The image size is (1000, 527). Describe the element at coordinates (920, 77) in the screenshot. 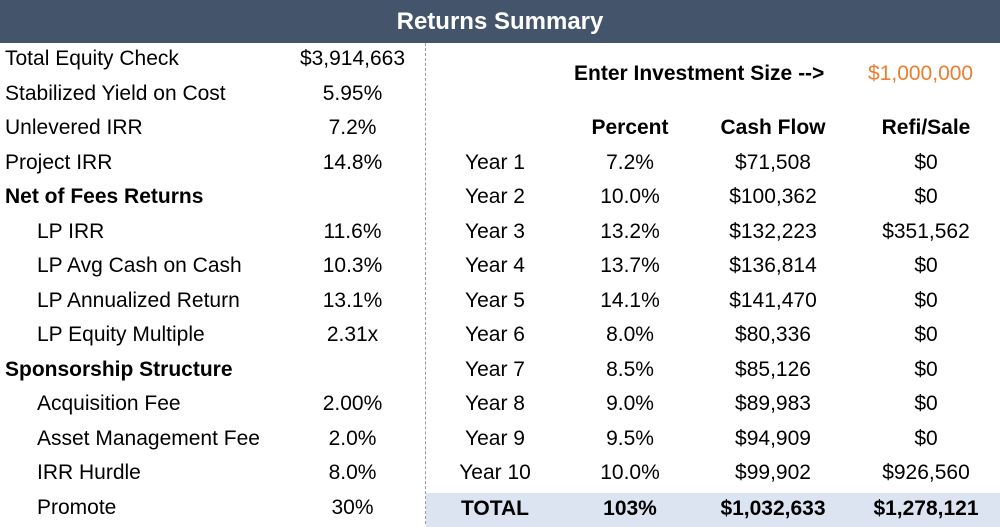

I see `investment-size-input: $1,000,000` at that location.